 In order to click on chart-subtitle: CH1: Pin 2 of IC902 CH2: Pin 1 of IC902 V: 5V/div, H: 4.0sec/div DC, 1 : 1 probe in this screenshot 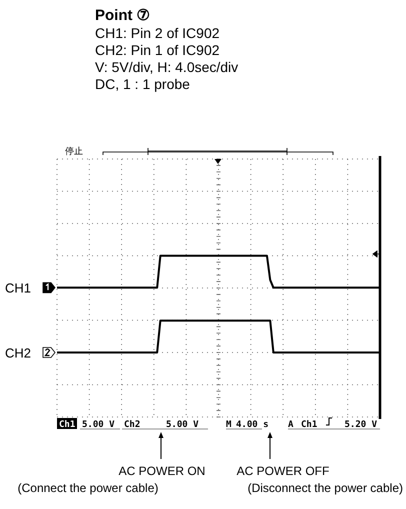, I will do `click(166, 58)`.